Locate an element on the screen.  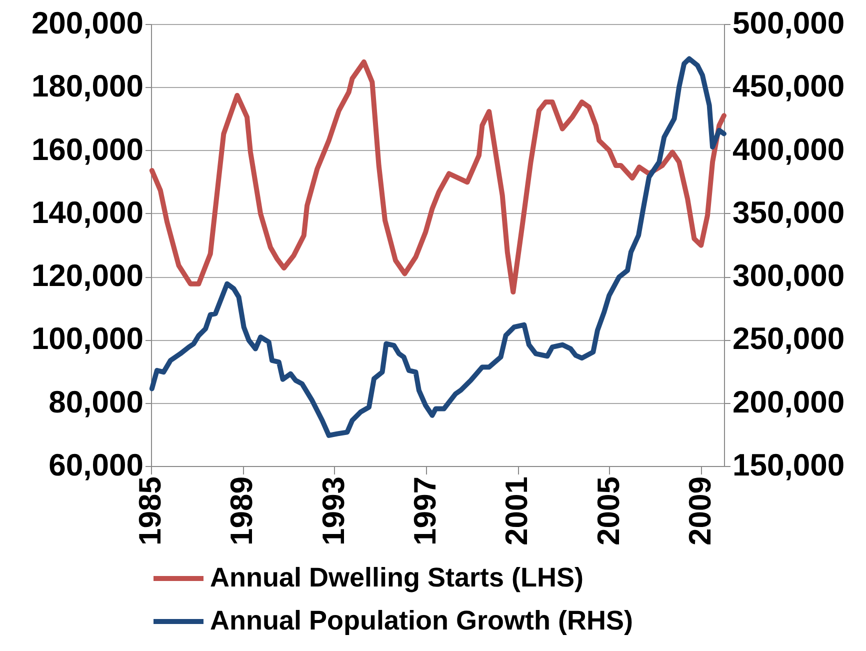
x-tick-label: 1997 is located at coordinates (425, 511).